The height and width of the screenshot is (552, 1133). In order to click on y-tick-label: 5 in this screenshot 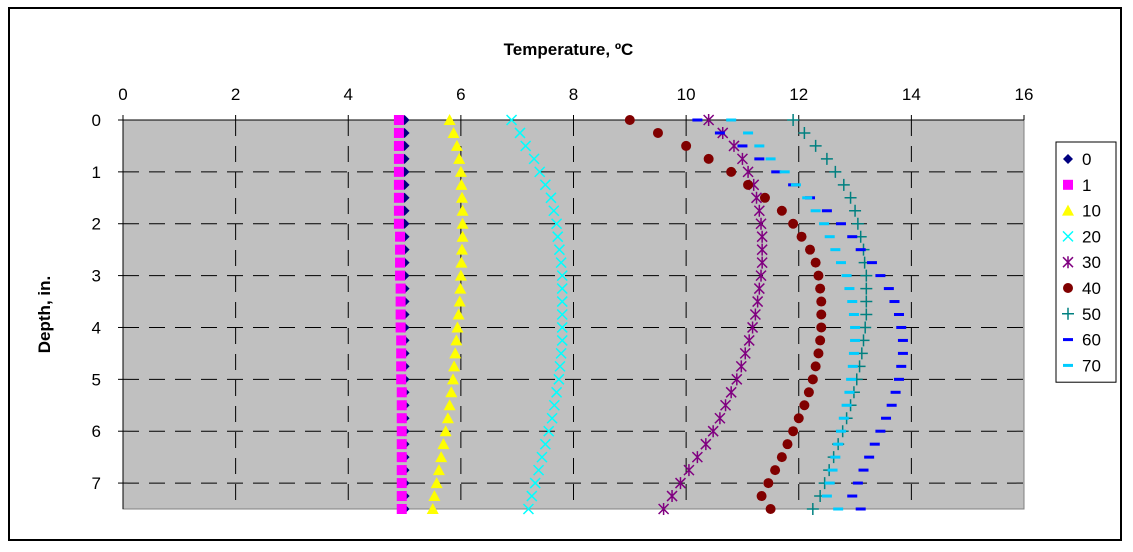, I will do `click(96, 379)`.